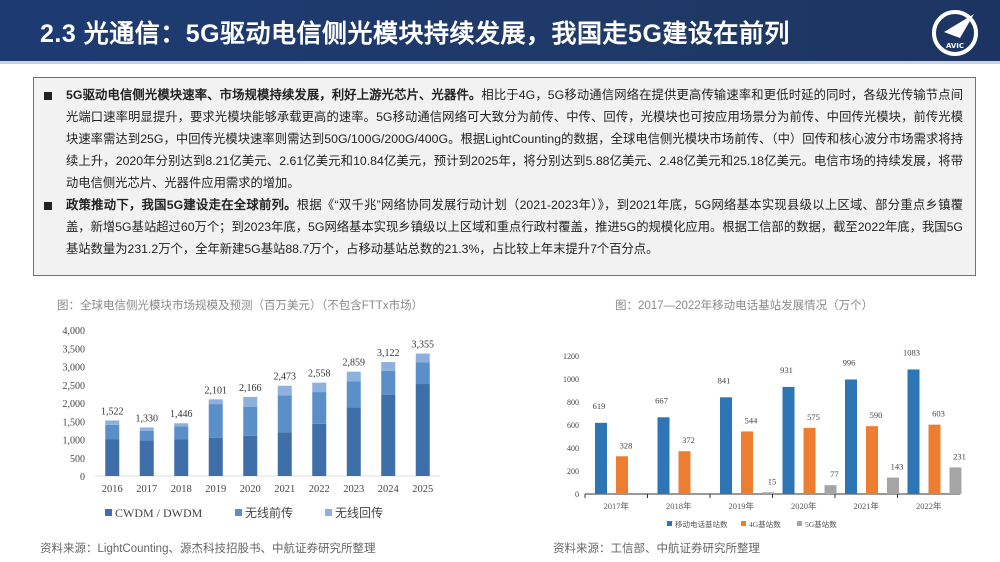  I want to click on y-tick-label: 200, so click(573, 471).